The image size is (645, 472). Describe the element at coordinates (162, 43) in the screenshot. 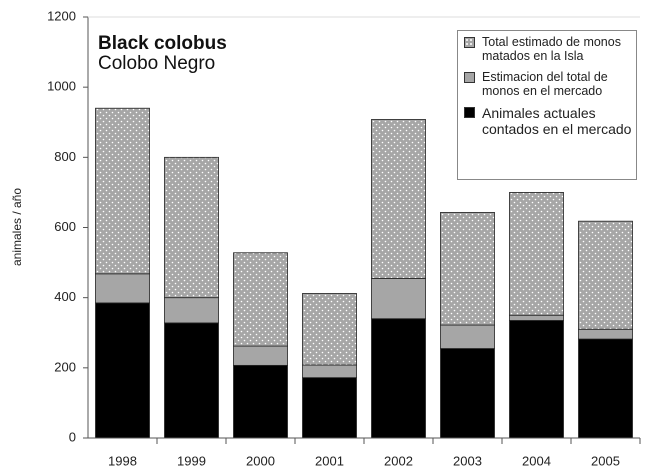

I see `chart-title: Black colobus` at that location.